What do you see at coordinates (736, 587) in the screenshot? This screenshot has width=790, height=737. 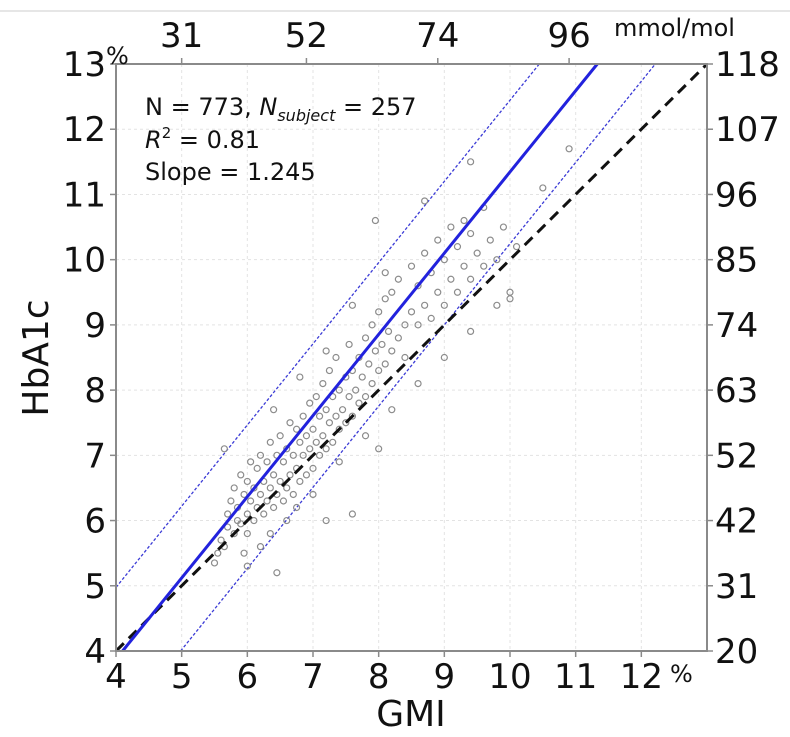 I see `right-tick-label: 31` at bounding box center [736, 587].